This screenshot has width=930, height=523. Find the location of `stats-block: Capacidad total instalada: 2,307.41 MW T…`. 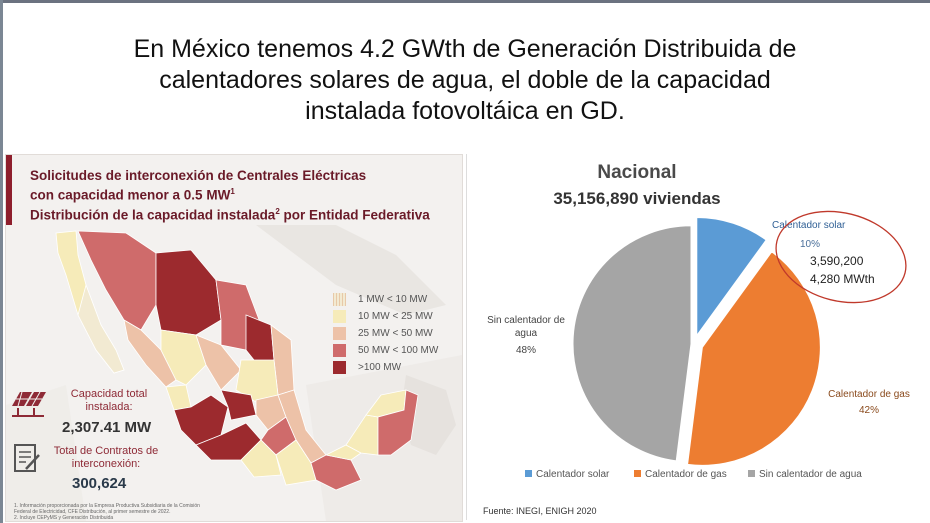

stats-block: Capacidad total instalada: 2,307.41 MW T… is located at coordinates (86, 451).